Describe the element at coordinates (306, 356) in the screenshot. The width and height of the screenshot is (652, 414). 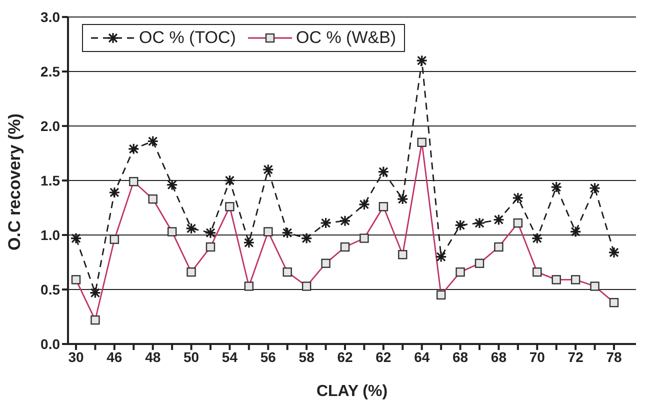
I see `x-tick-label: 58` at that location.